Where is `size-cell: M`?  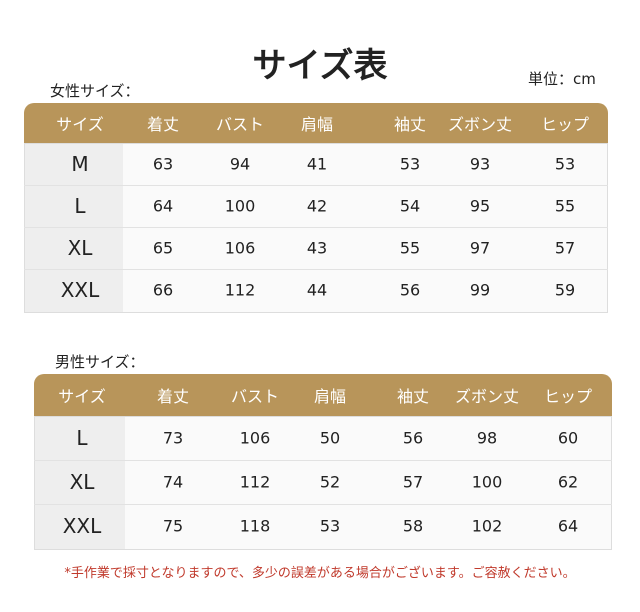 size-cell: M is located at coordinates (80, 164).